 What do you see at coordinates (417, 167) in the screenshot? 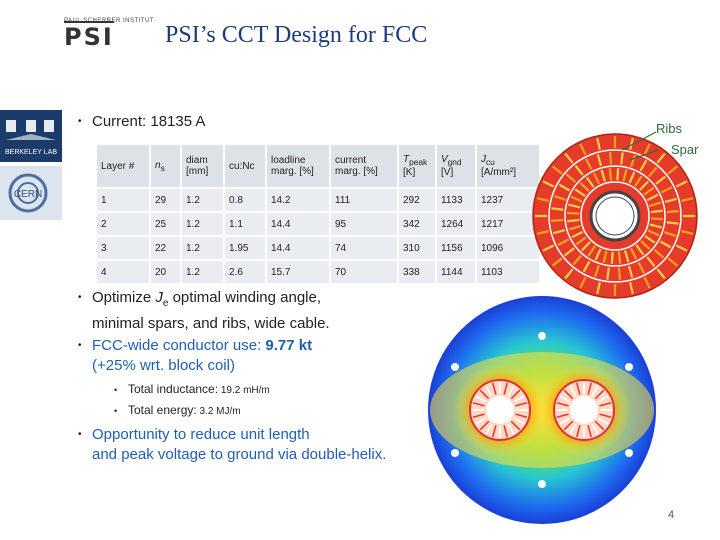
I see `col-tpeak: Tpeak [K]` at bounding box center [417, 167].